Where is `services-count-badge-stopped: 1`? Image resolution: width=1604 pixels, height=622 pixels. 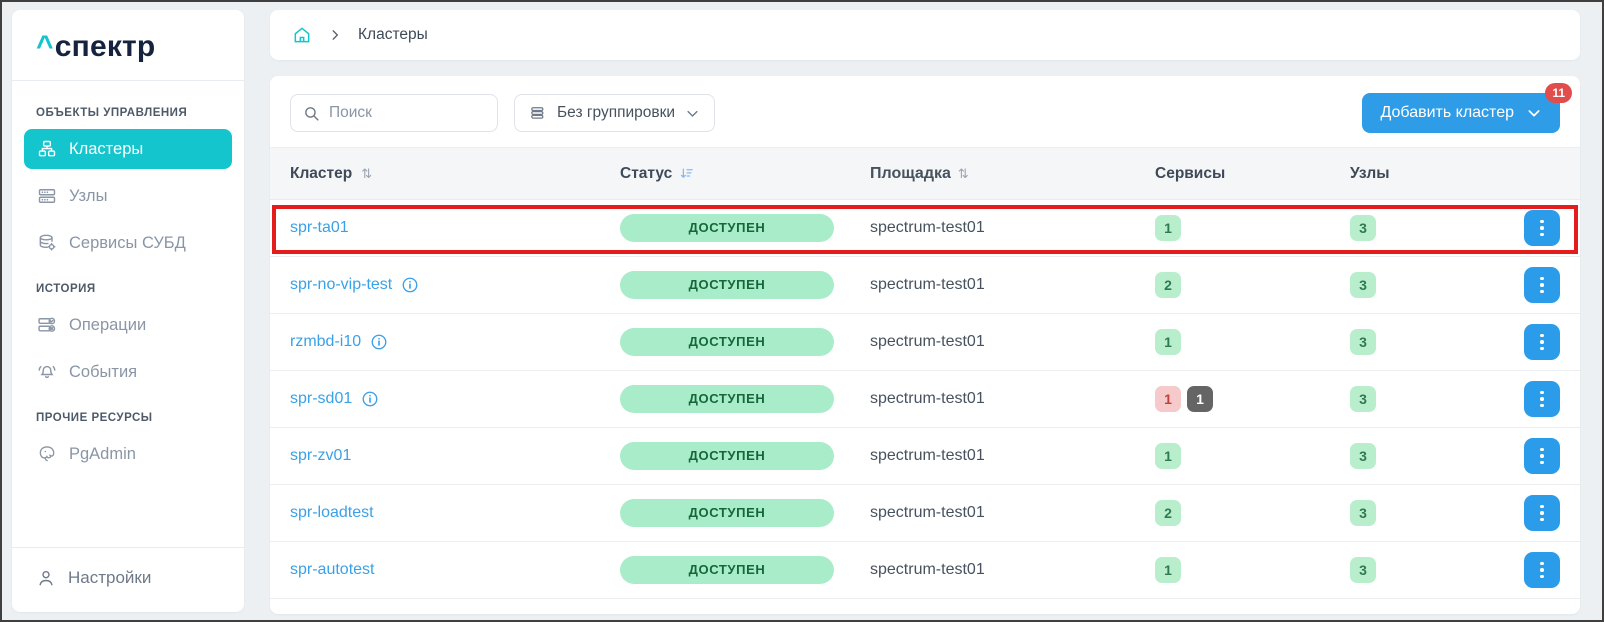 services-count-badge-stopped: 1 is located at coordinates (1200, 399).